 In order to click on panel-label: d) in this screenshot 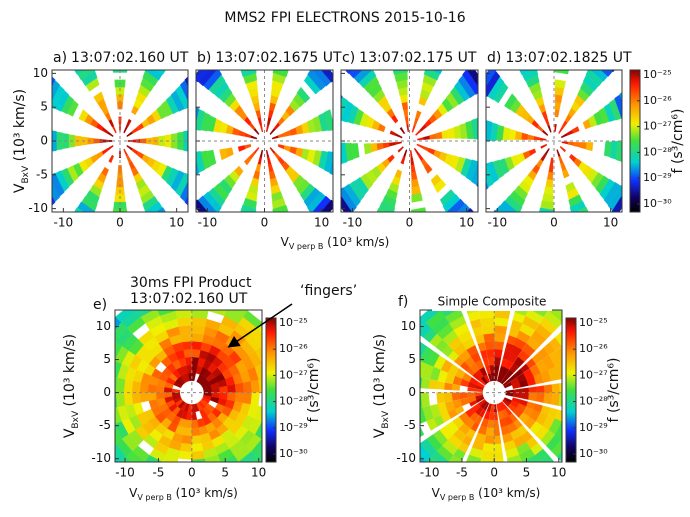, I will do `click(494, 58)`.